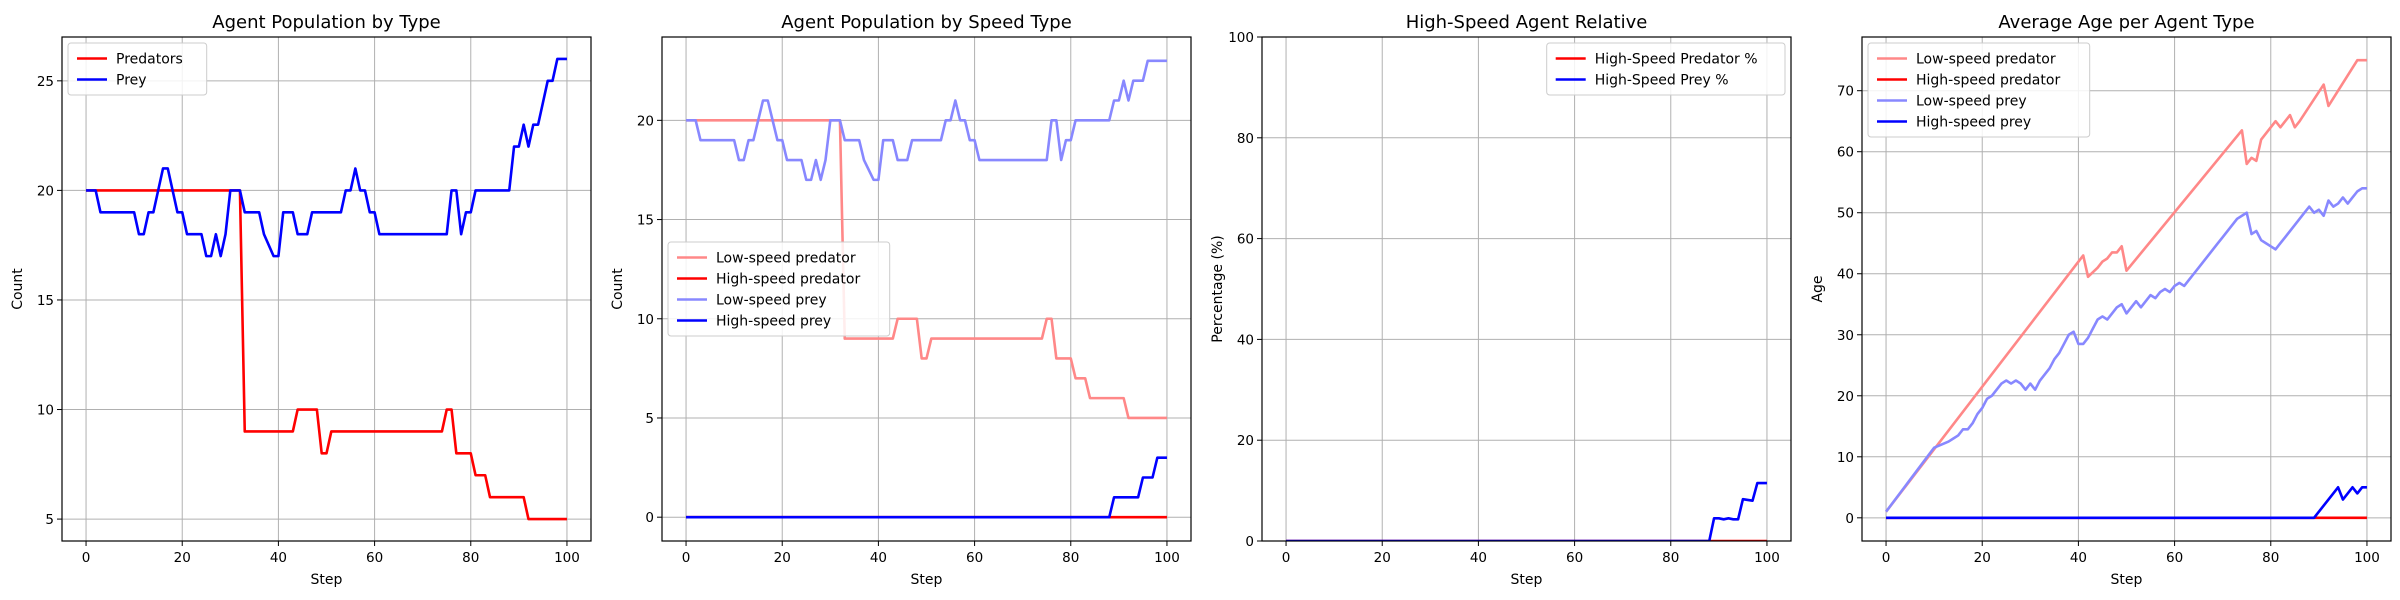  I want to click on y-tick-label: 80, so click(1245, 139).